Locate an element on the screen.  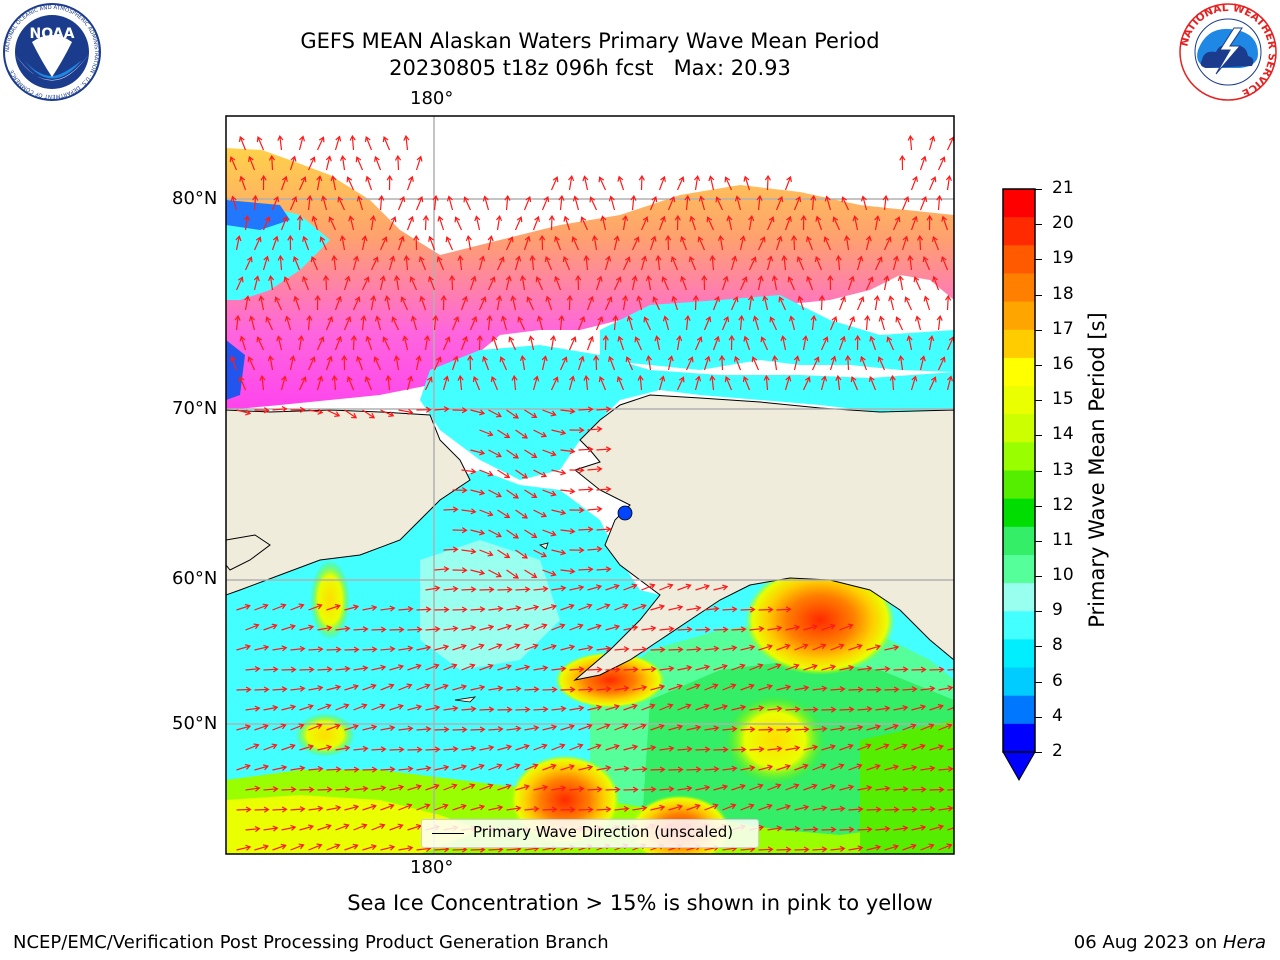
colorbar-tick-label: 21 is located at coordinates (1063, 188).